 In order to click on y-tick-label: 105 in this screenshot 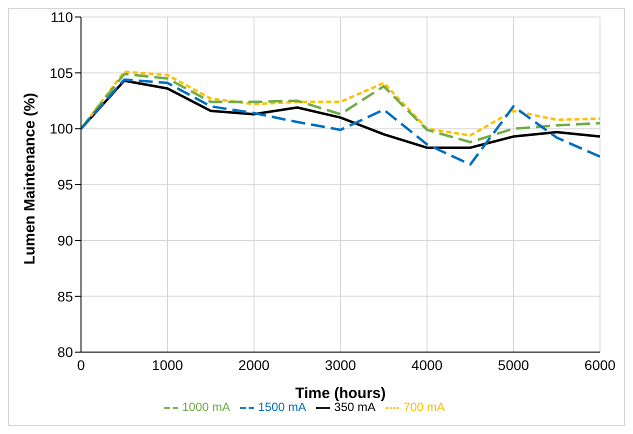, I will do `click(62, 72)`.